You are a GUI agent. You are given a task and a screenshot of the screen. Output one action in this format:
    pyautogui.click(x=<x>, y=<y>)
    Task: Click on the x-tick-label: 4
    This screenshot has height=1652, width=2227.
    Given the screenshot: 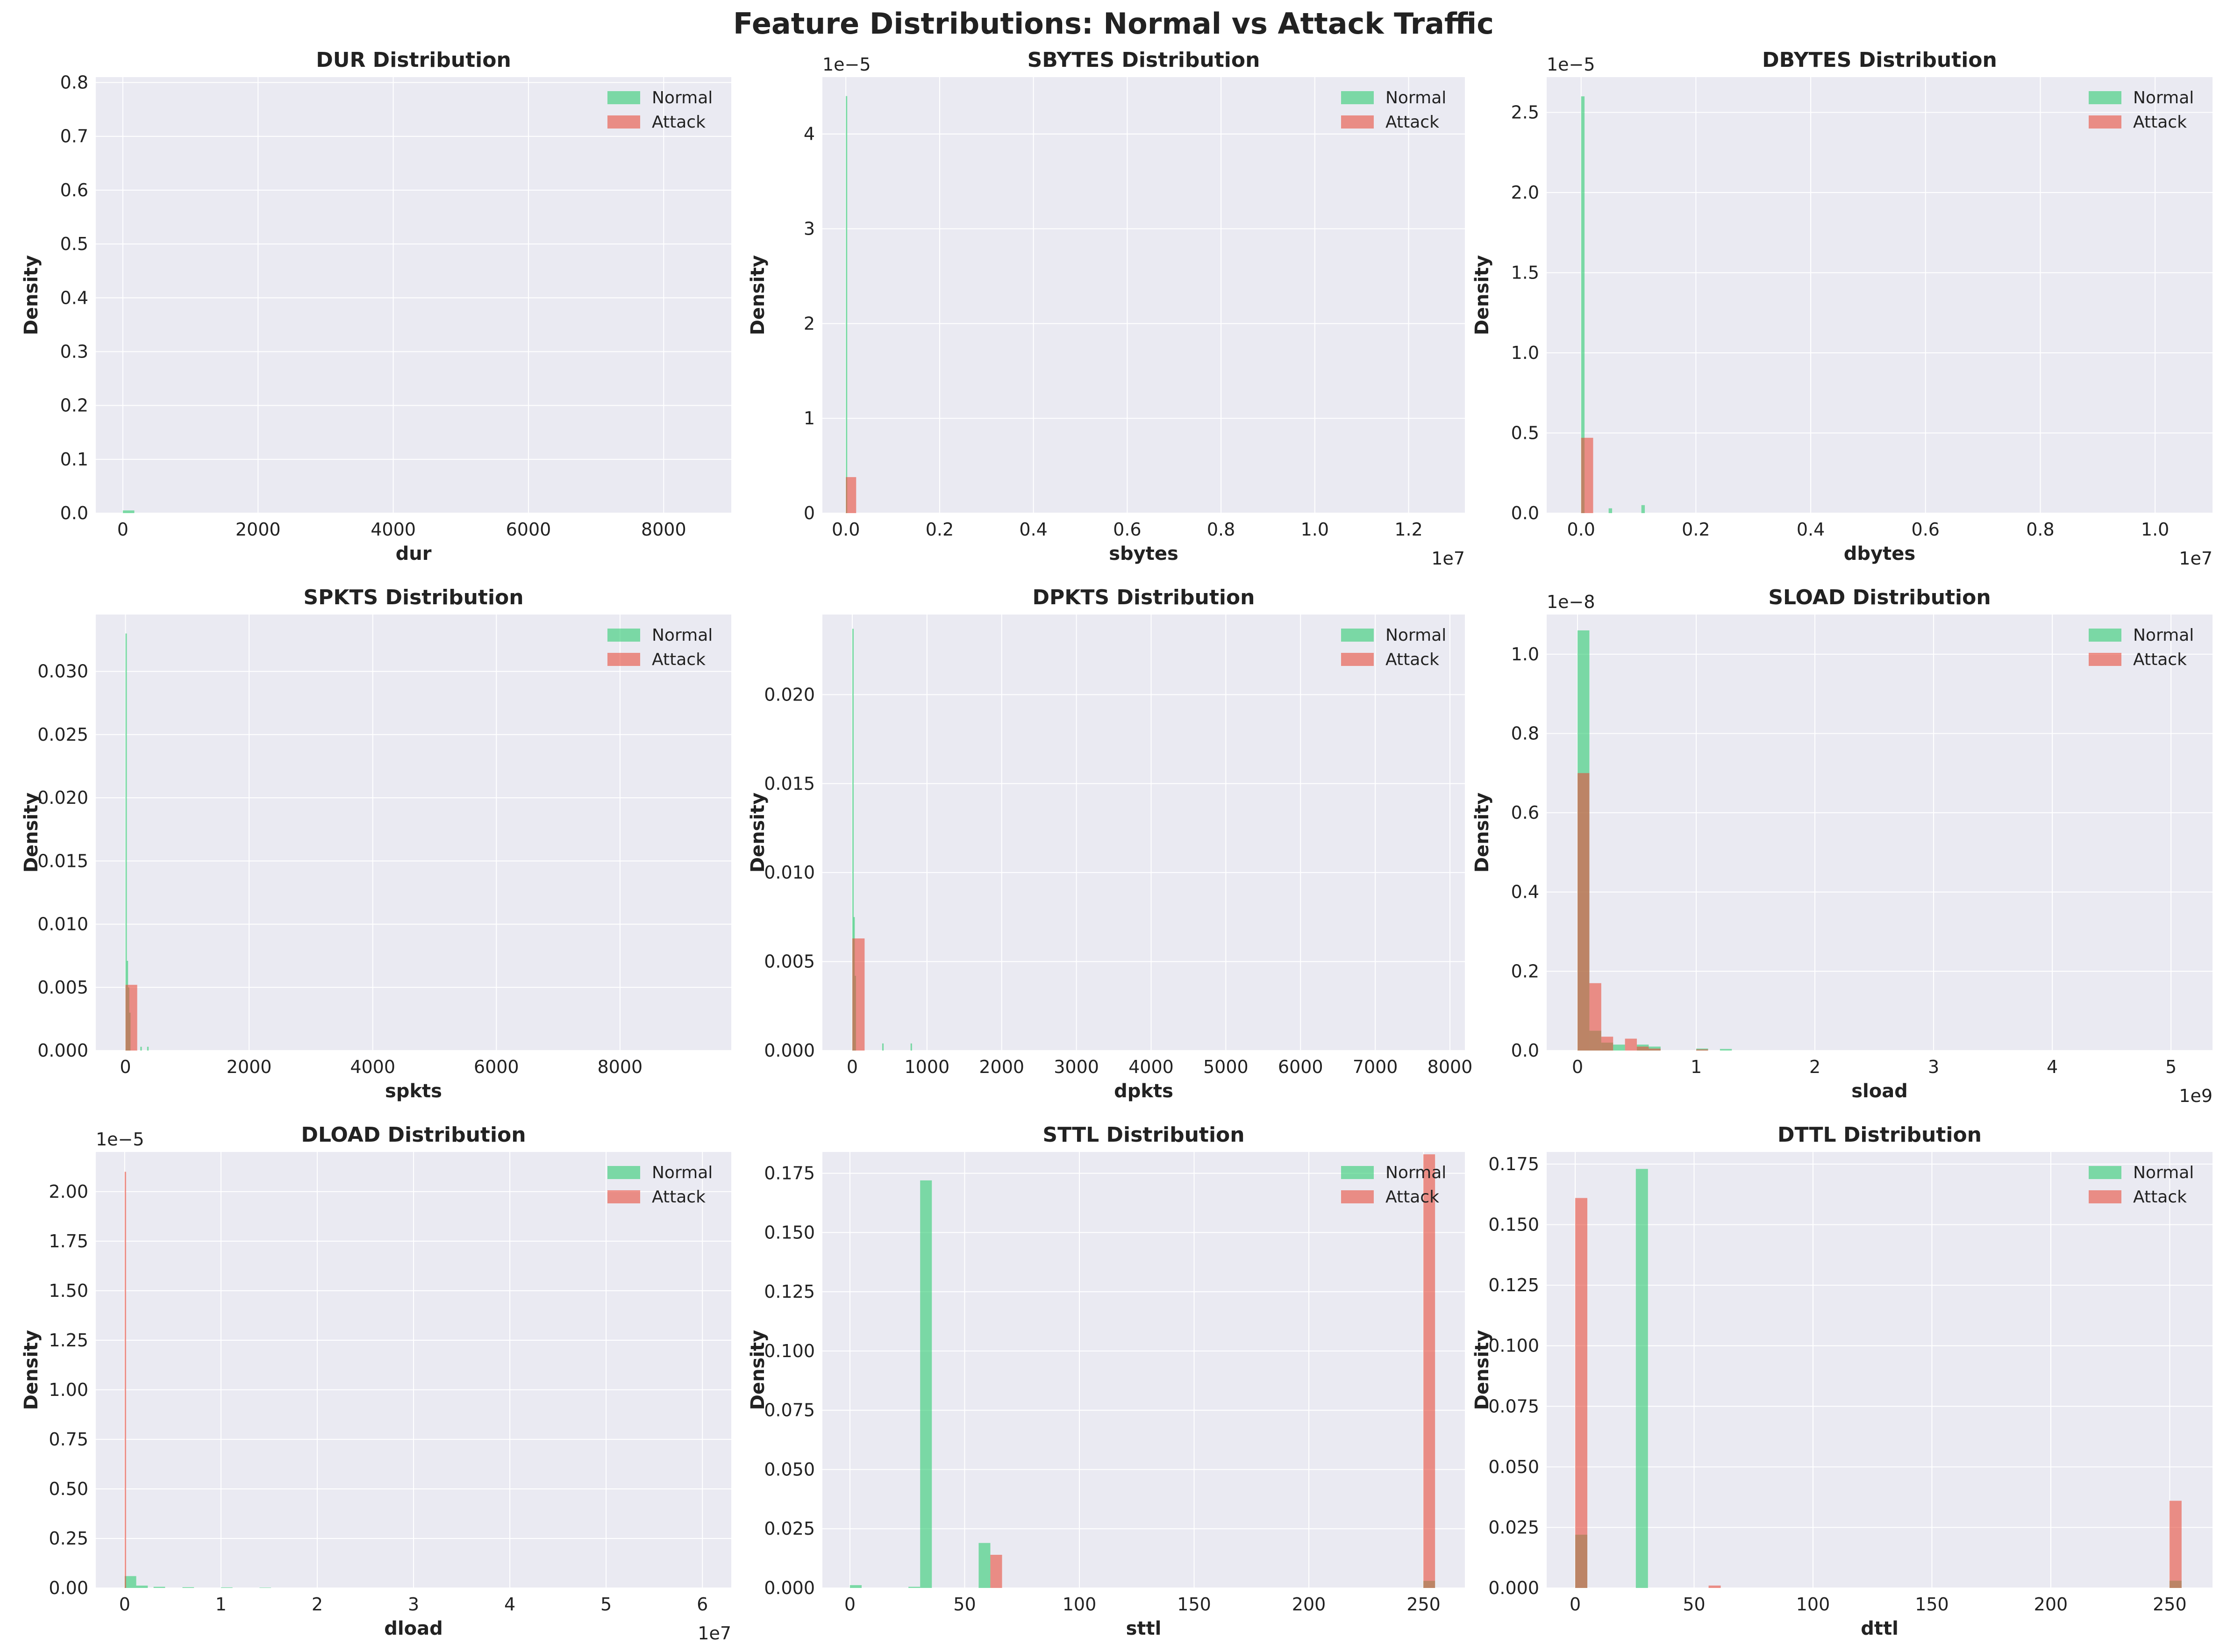 What is the action you would take?
    pyautogui.click(x=509, y=1604)
    